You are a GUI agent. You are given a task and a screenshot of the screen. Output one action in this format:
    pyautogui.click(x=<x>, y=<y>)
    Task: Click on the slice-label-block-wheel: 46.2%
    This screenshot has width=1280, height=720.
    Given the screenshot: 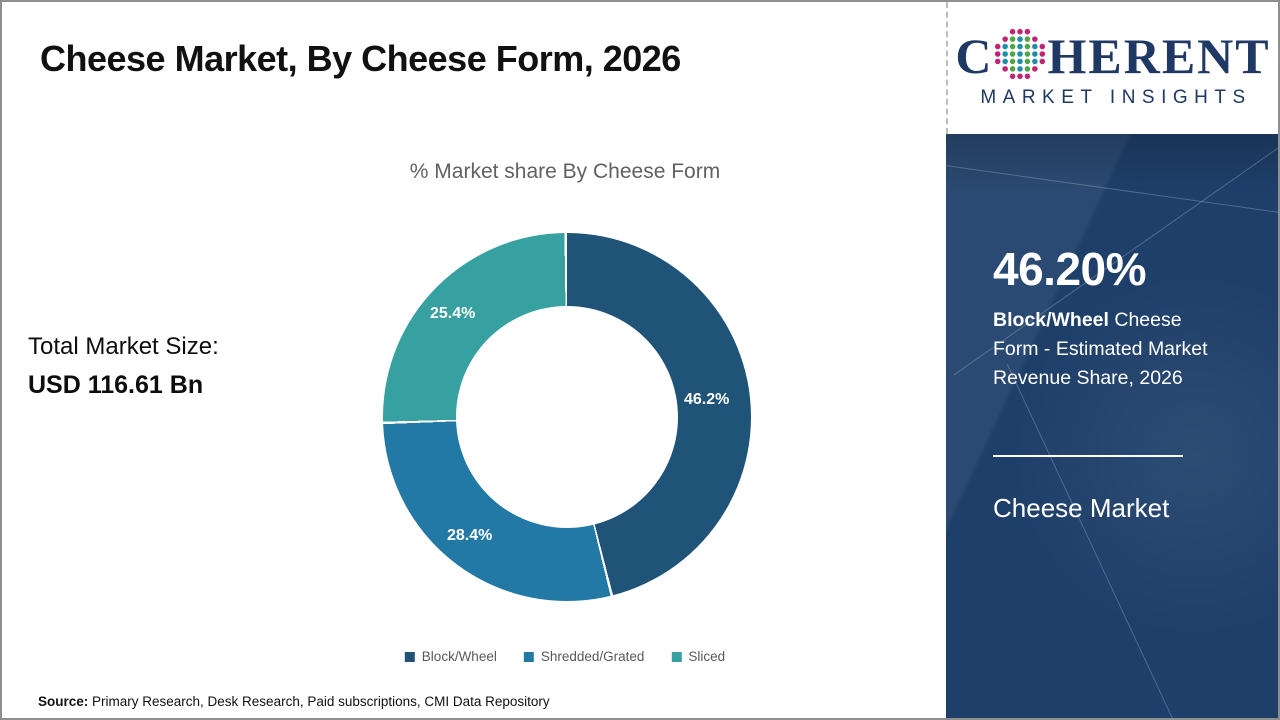 What is the action you would take?
    pyautogui.click(x=707, y=399)
    